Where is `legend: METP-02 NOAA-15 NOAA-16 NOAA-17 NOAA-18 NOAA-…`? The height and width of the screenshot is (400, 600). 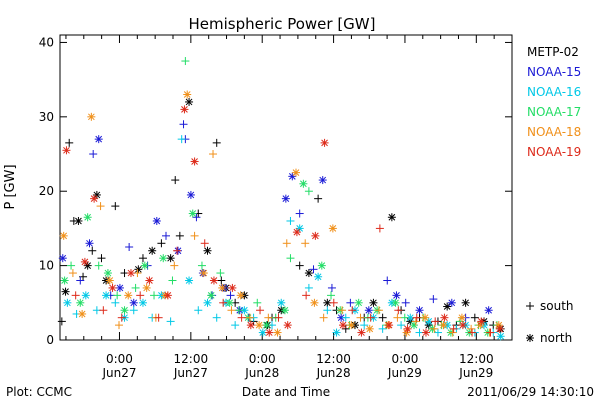 legend: METP-02 NOAA-15 NOAA-16 NOAA-17 NOAA-18 NOAA-… is located at coordinates (554, 102).